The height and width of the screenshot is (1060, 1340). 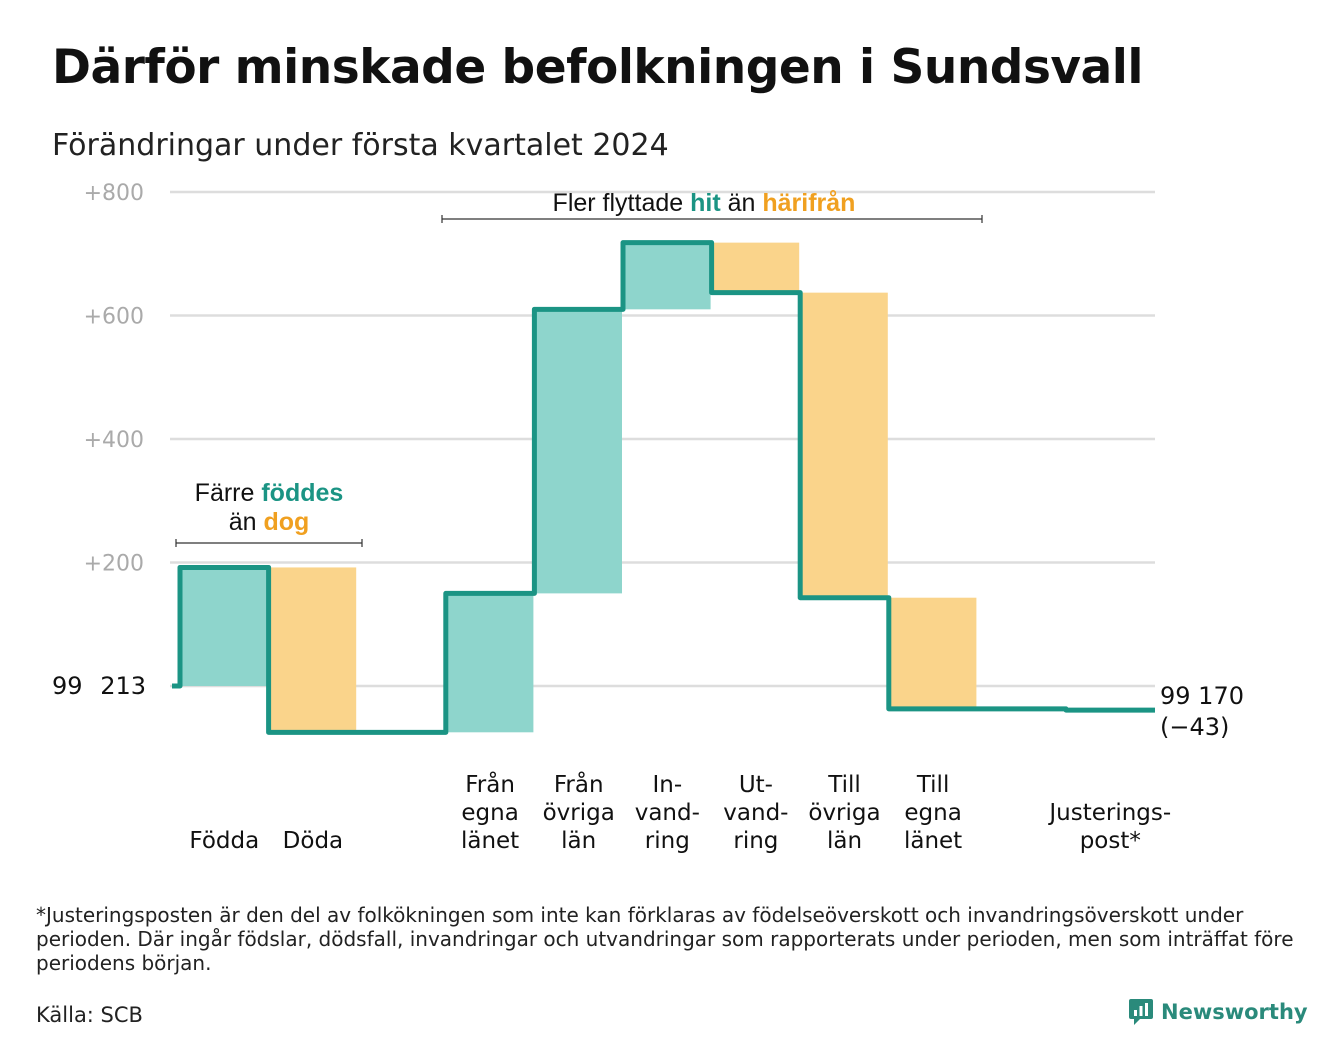 I want to click on y-tick-label: +800, so click(x=114, y=193).